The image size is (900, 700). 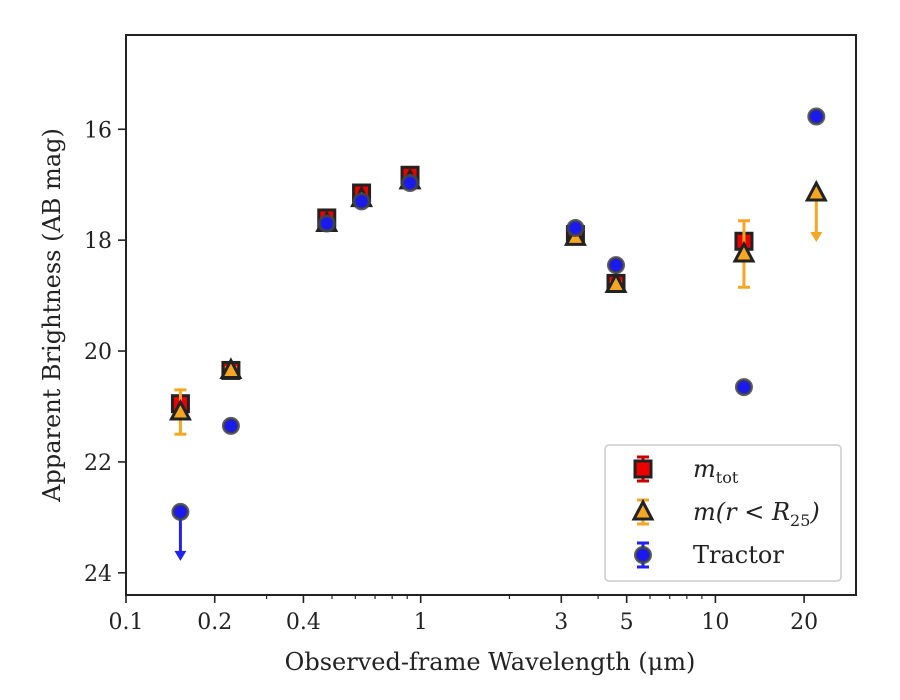 I want to click on legend: mtot m(r < R25) Tractor, so click(x=723, y=513).